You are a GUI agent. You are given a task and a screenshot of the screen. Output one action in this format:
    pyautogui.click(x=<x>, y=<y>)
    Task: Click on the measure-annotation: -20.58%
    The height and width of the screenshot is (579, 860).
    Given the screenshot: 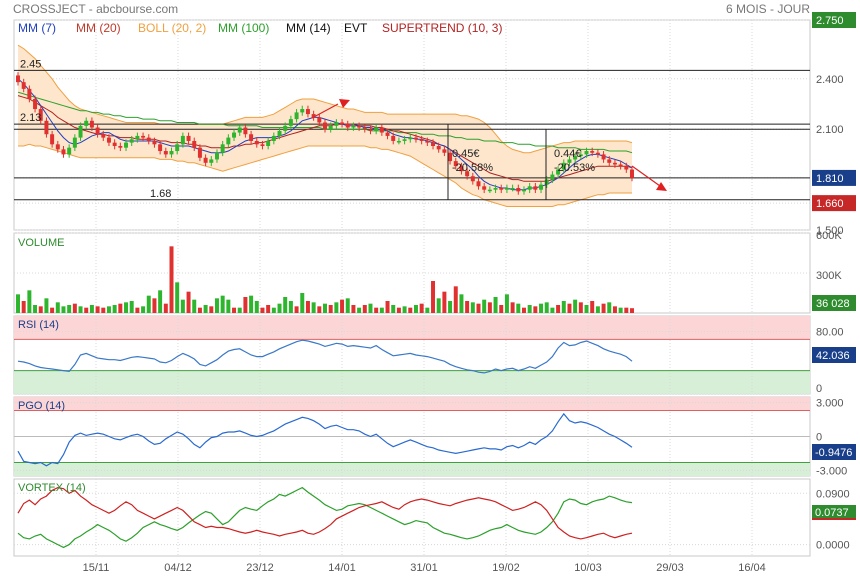 What is the action you would take?
    pyautogui.click(x=472, y=168)
    